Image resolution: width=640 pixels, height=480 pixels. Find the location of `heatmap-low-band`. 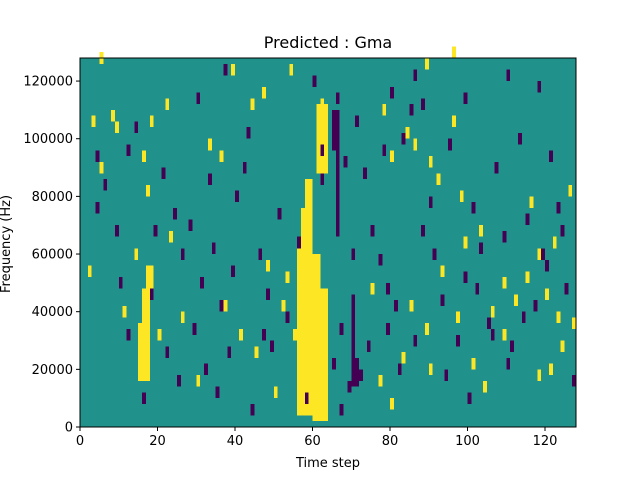

heatmap-low-band is located at coordinates (337, 193).